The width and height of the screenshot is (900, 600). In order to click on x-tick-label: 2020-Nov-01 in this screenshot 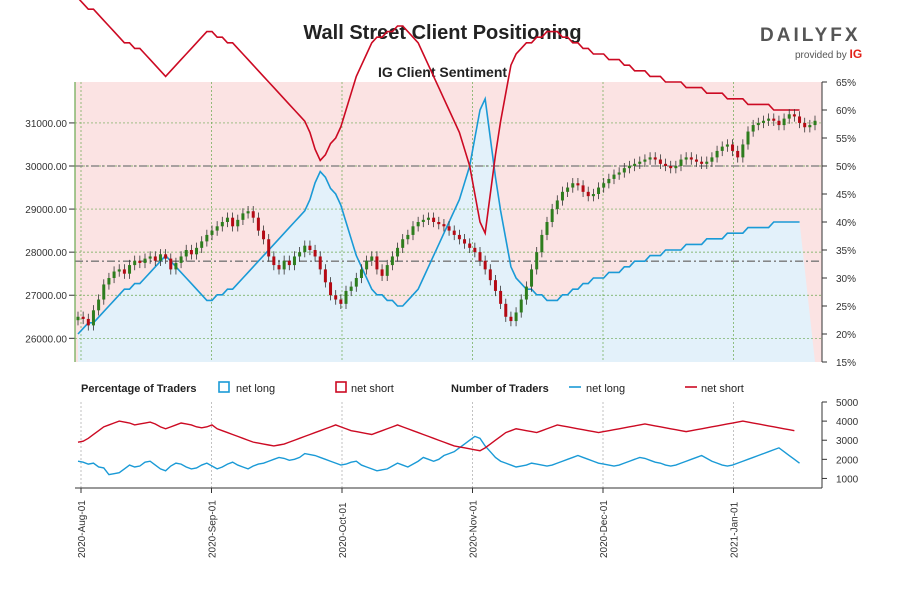, I will do `click(474, 529)`.